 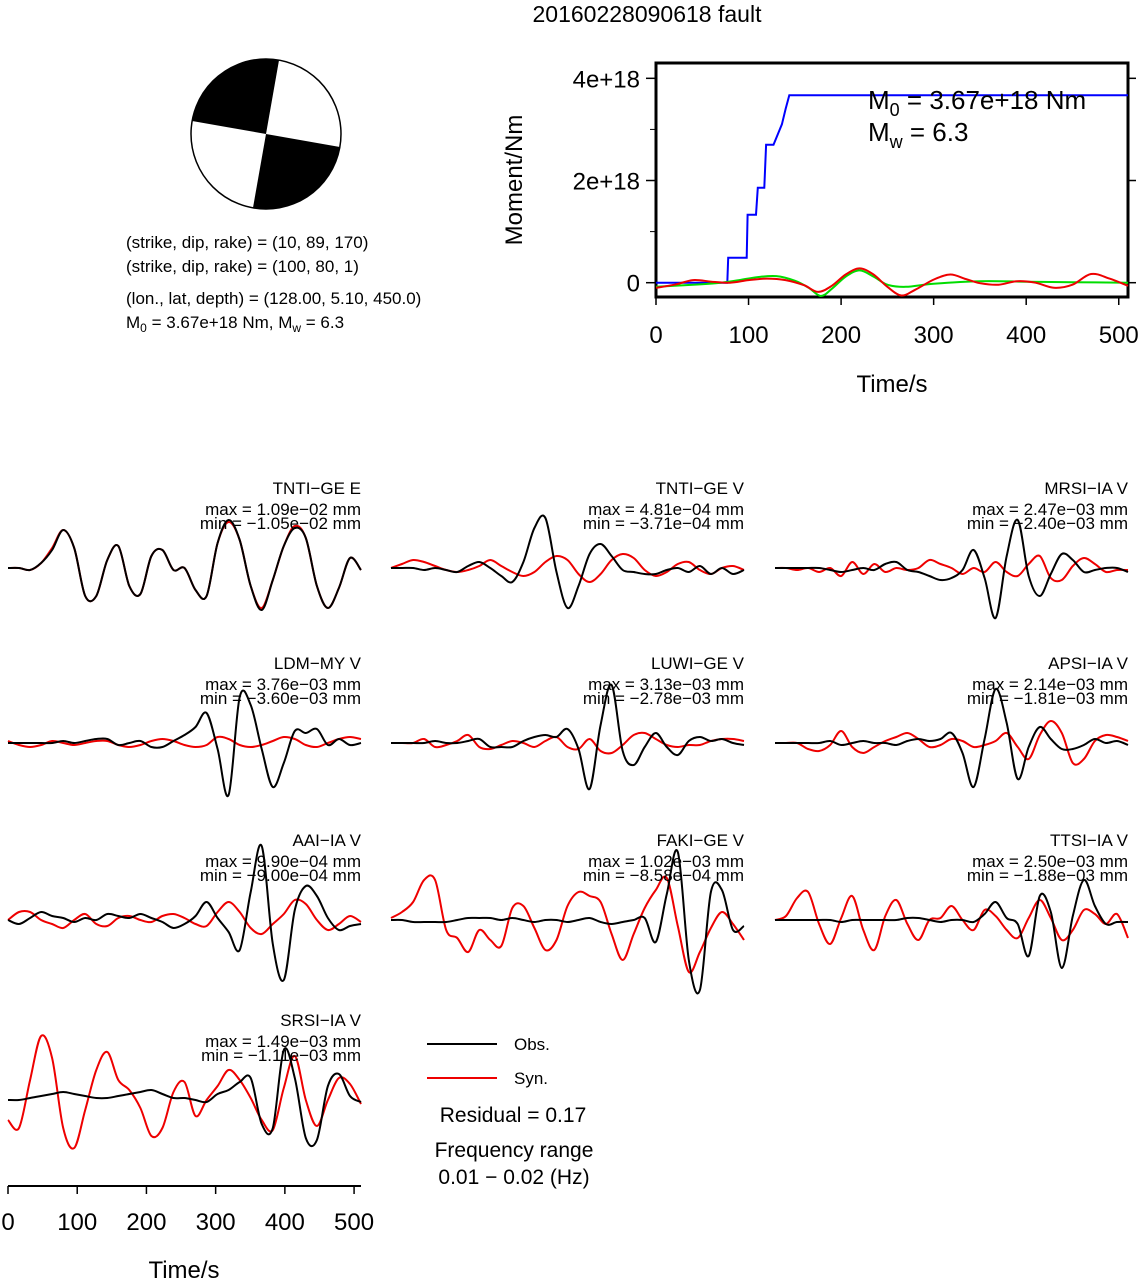 What do you see at coordinates (701, 840) in the screenshot?
I see `station-name: FAKI−GE V` at bounding box center [701, 840].